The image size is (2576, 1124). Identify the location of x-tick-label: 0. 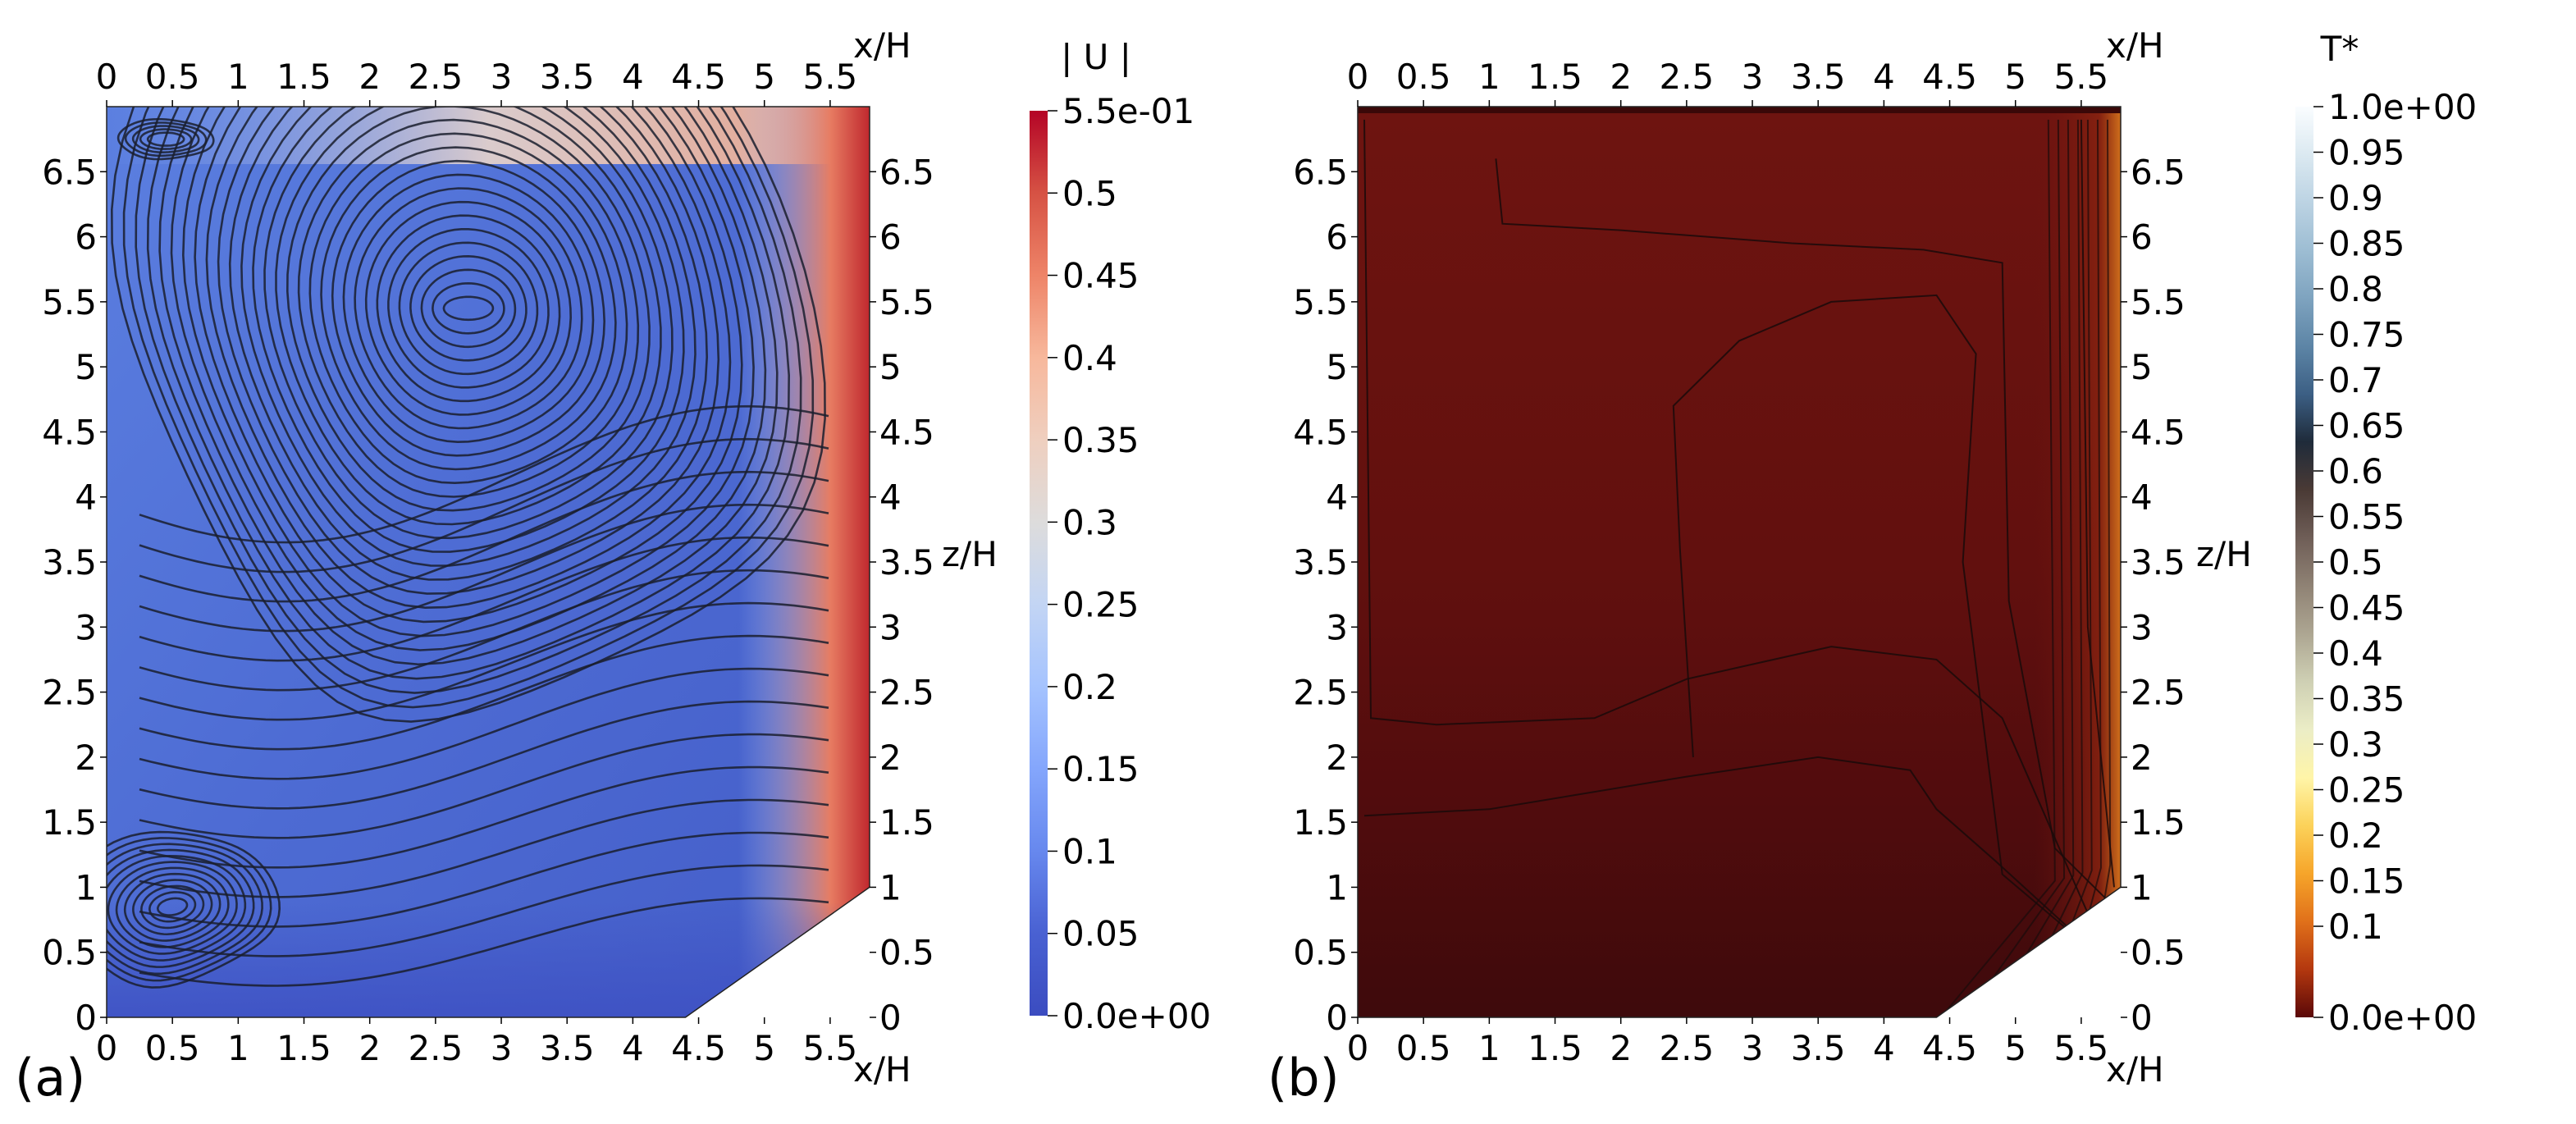
(107, 1048).